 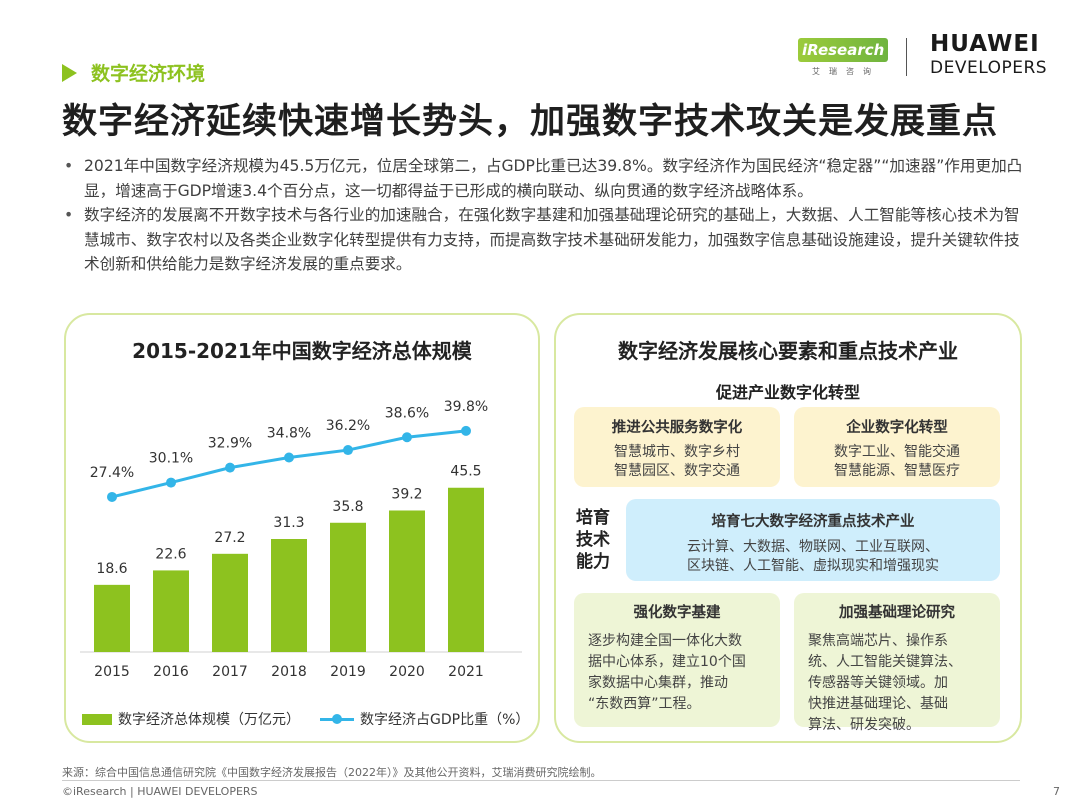 What do you see at coordinates (465, 472) in the screenshot?
I see `bar-value-label: 45.5` at bounding box center [465, 472].